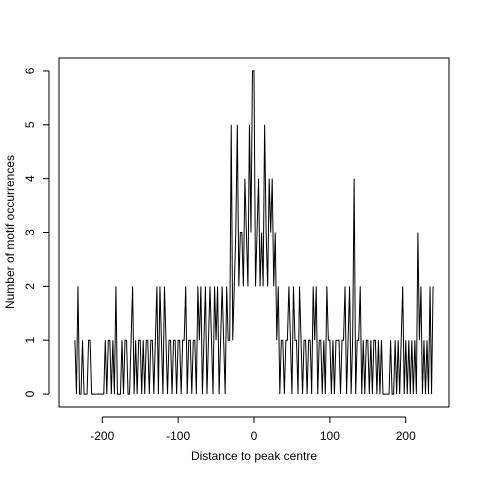  What do you see at coordinates (30, 124) in the screenshot?
I see `y-tick-label: 5` at bounding box center [30, 124].